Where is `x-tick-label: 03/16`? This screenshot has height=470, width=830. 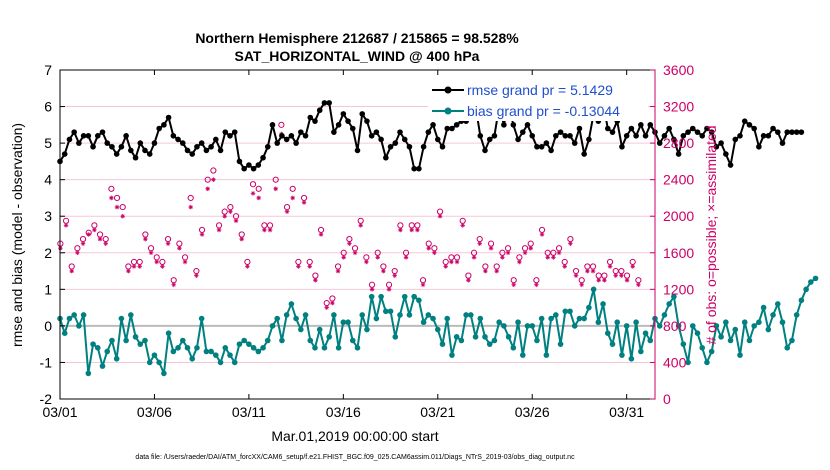 x-tick-label: 03/16 is located at coordinates (343, 412).